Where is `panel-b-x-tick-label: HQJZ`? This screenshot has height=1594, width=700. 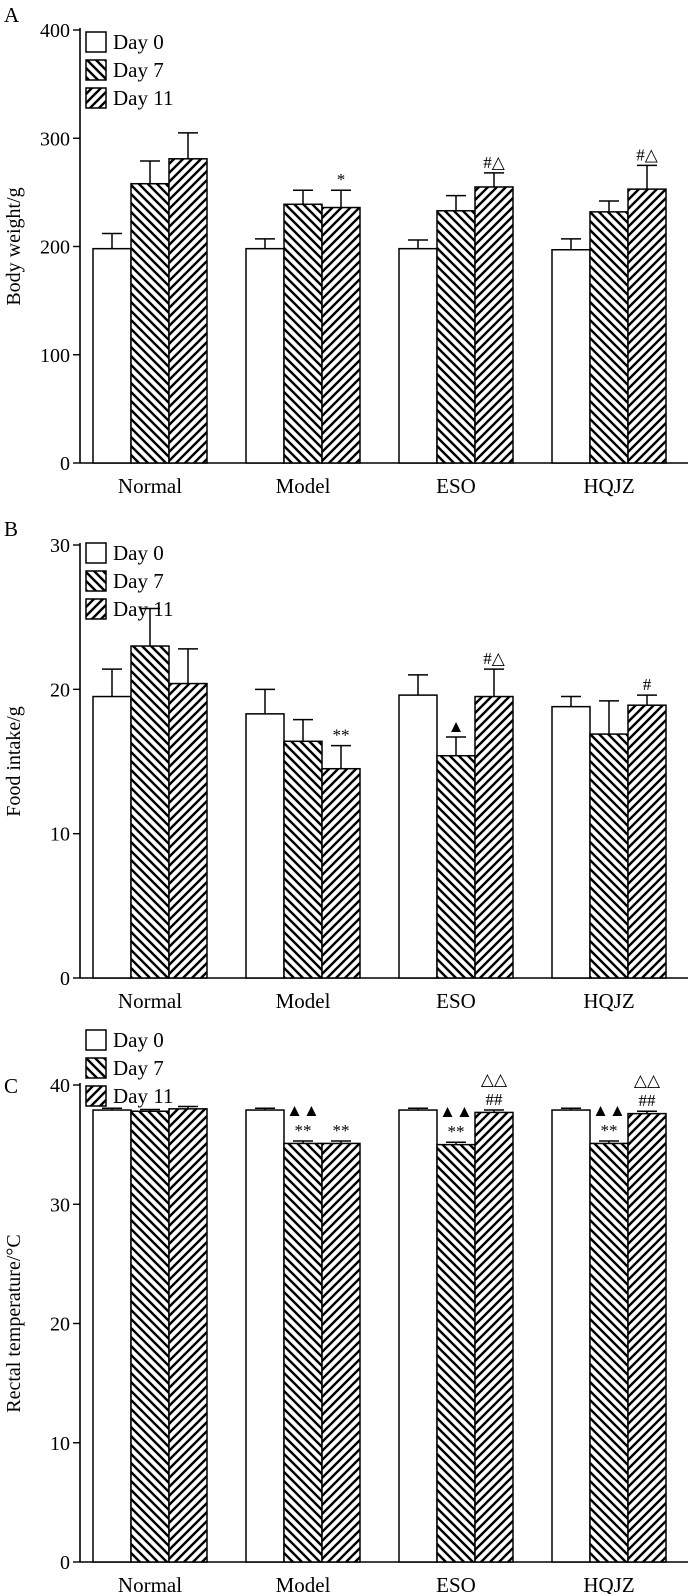 panel-b-x-tick-label: HQJZ is located at coordinates (608, 1001).